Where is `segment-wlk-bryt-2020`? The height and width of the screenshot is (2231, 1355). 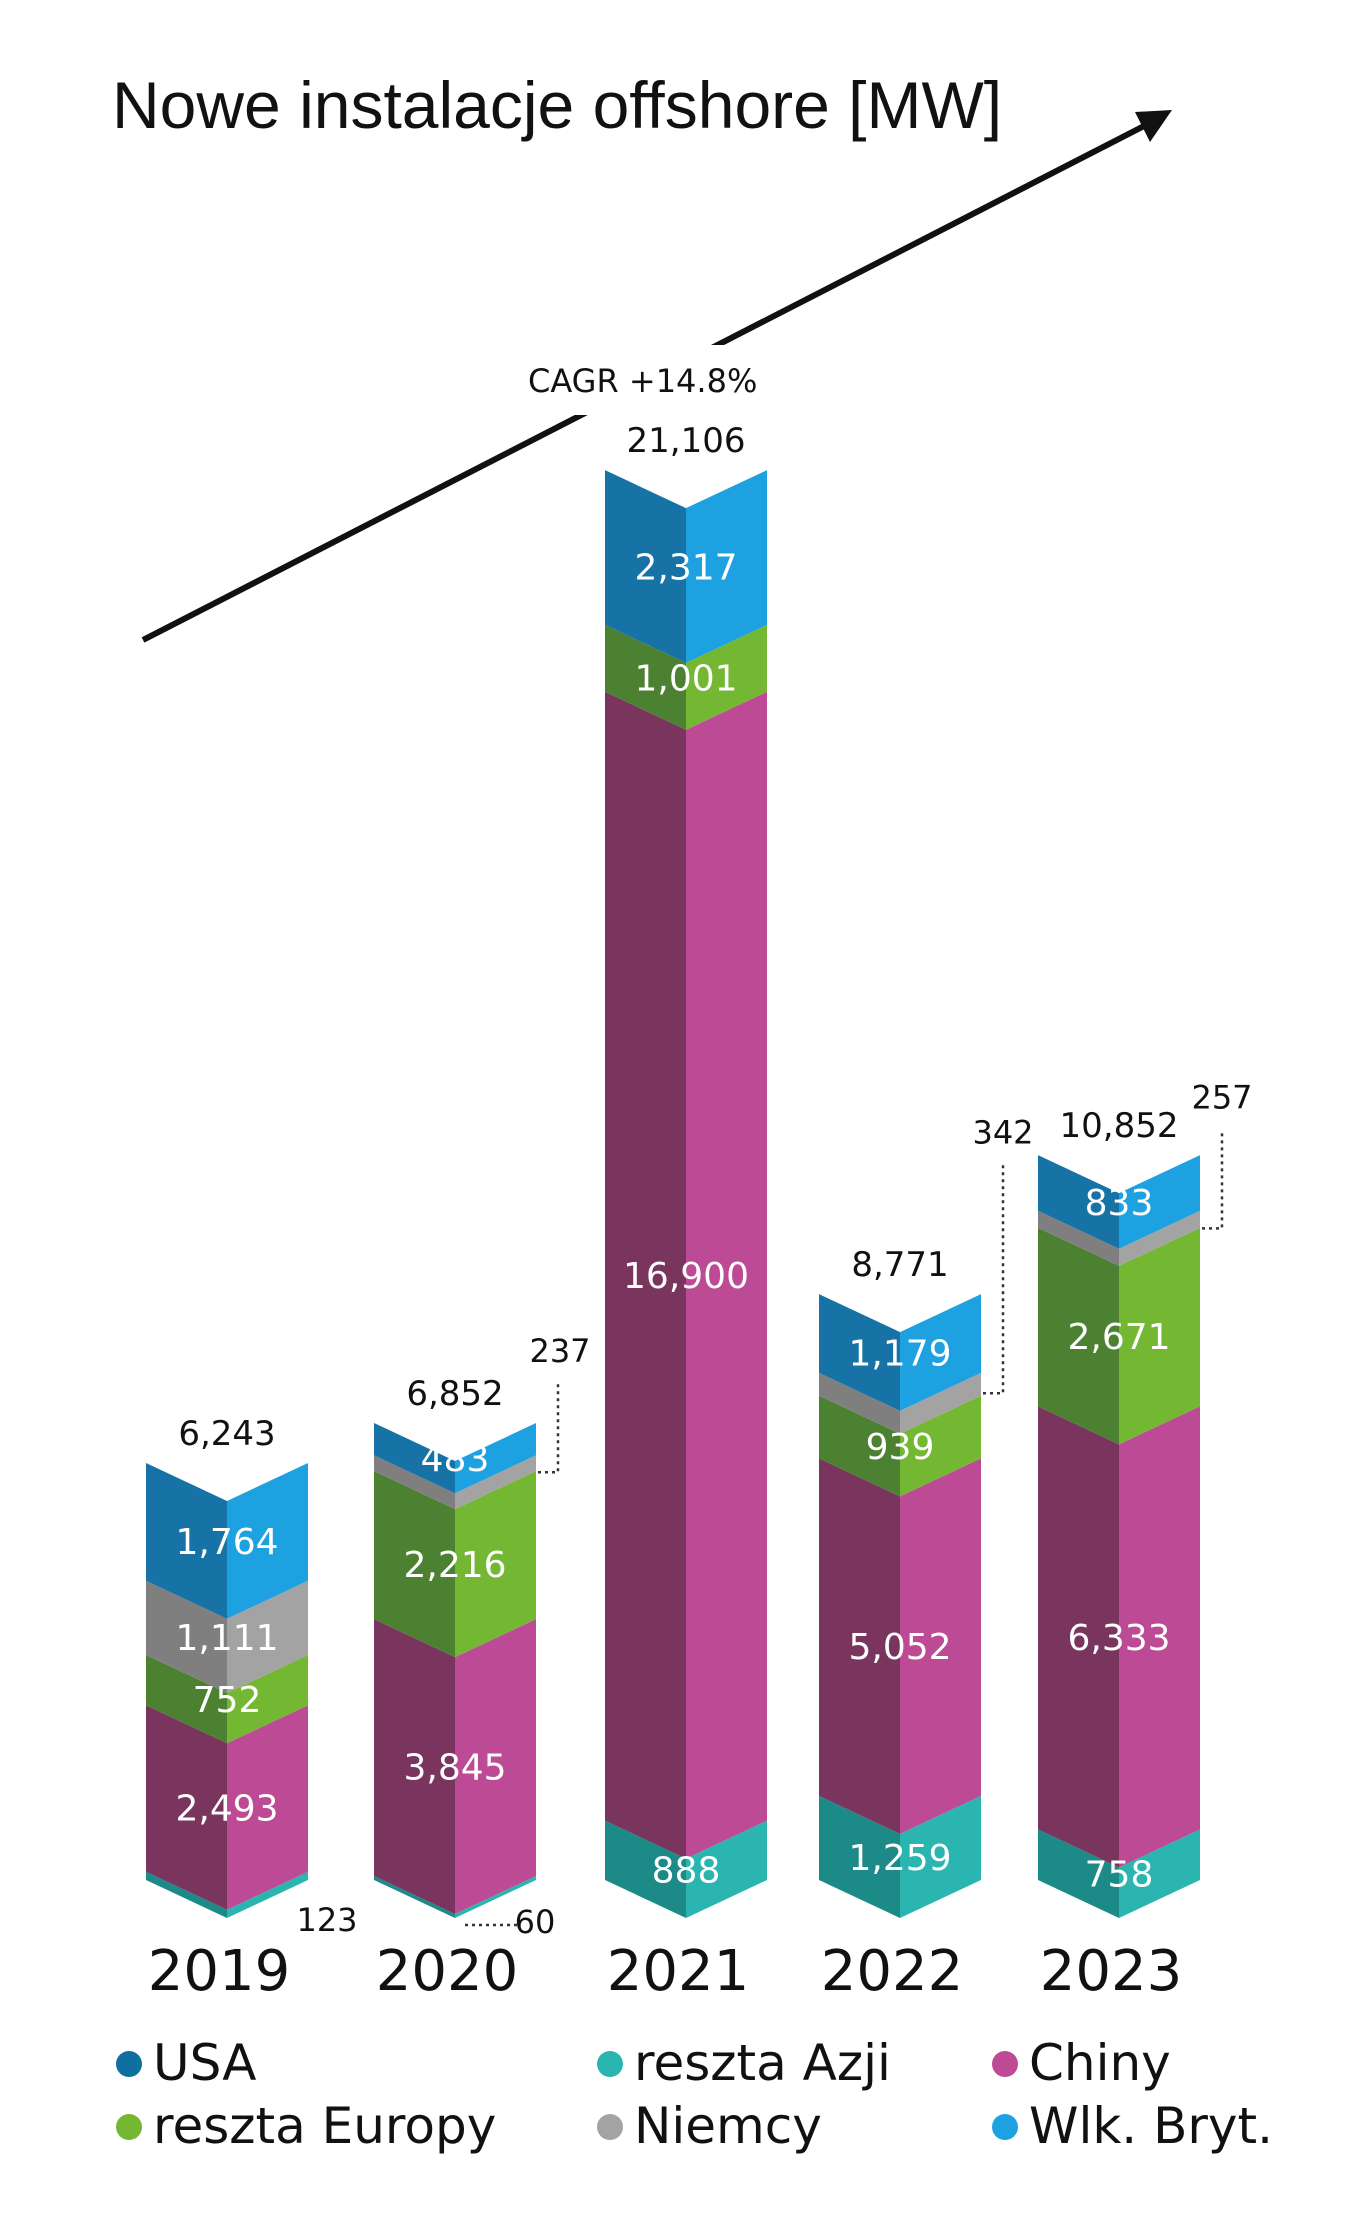
segment-wlk-bryt-2020 is located at coordinates (455, 1458).